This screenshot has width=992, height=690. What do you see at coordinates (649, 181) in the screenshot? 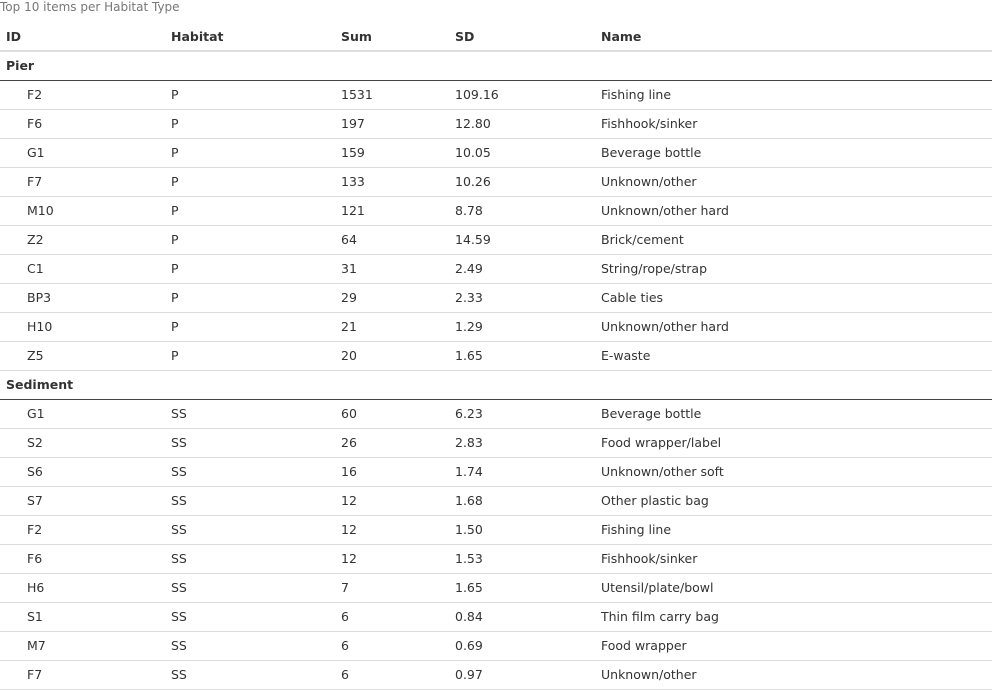
I see `cell-name: Unknown/other` at bounding box center [649, 181].